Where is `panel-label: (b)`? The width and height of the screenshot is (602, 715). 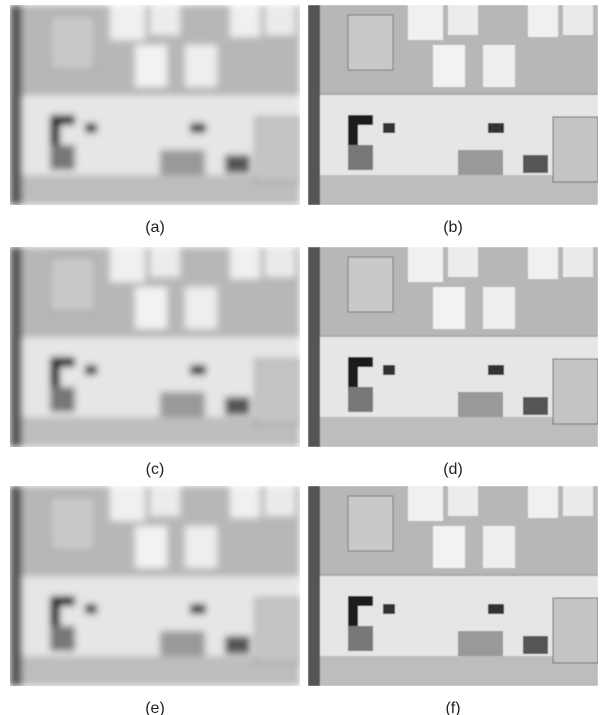
panel-label: (b) is located at coordinates (453, 227).